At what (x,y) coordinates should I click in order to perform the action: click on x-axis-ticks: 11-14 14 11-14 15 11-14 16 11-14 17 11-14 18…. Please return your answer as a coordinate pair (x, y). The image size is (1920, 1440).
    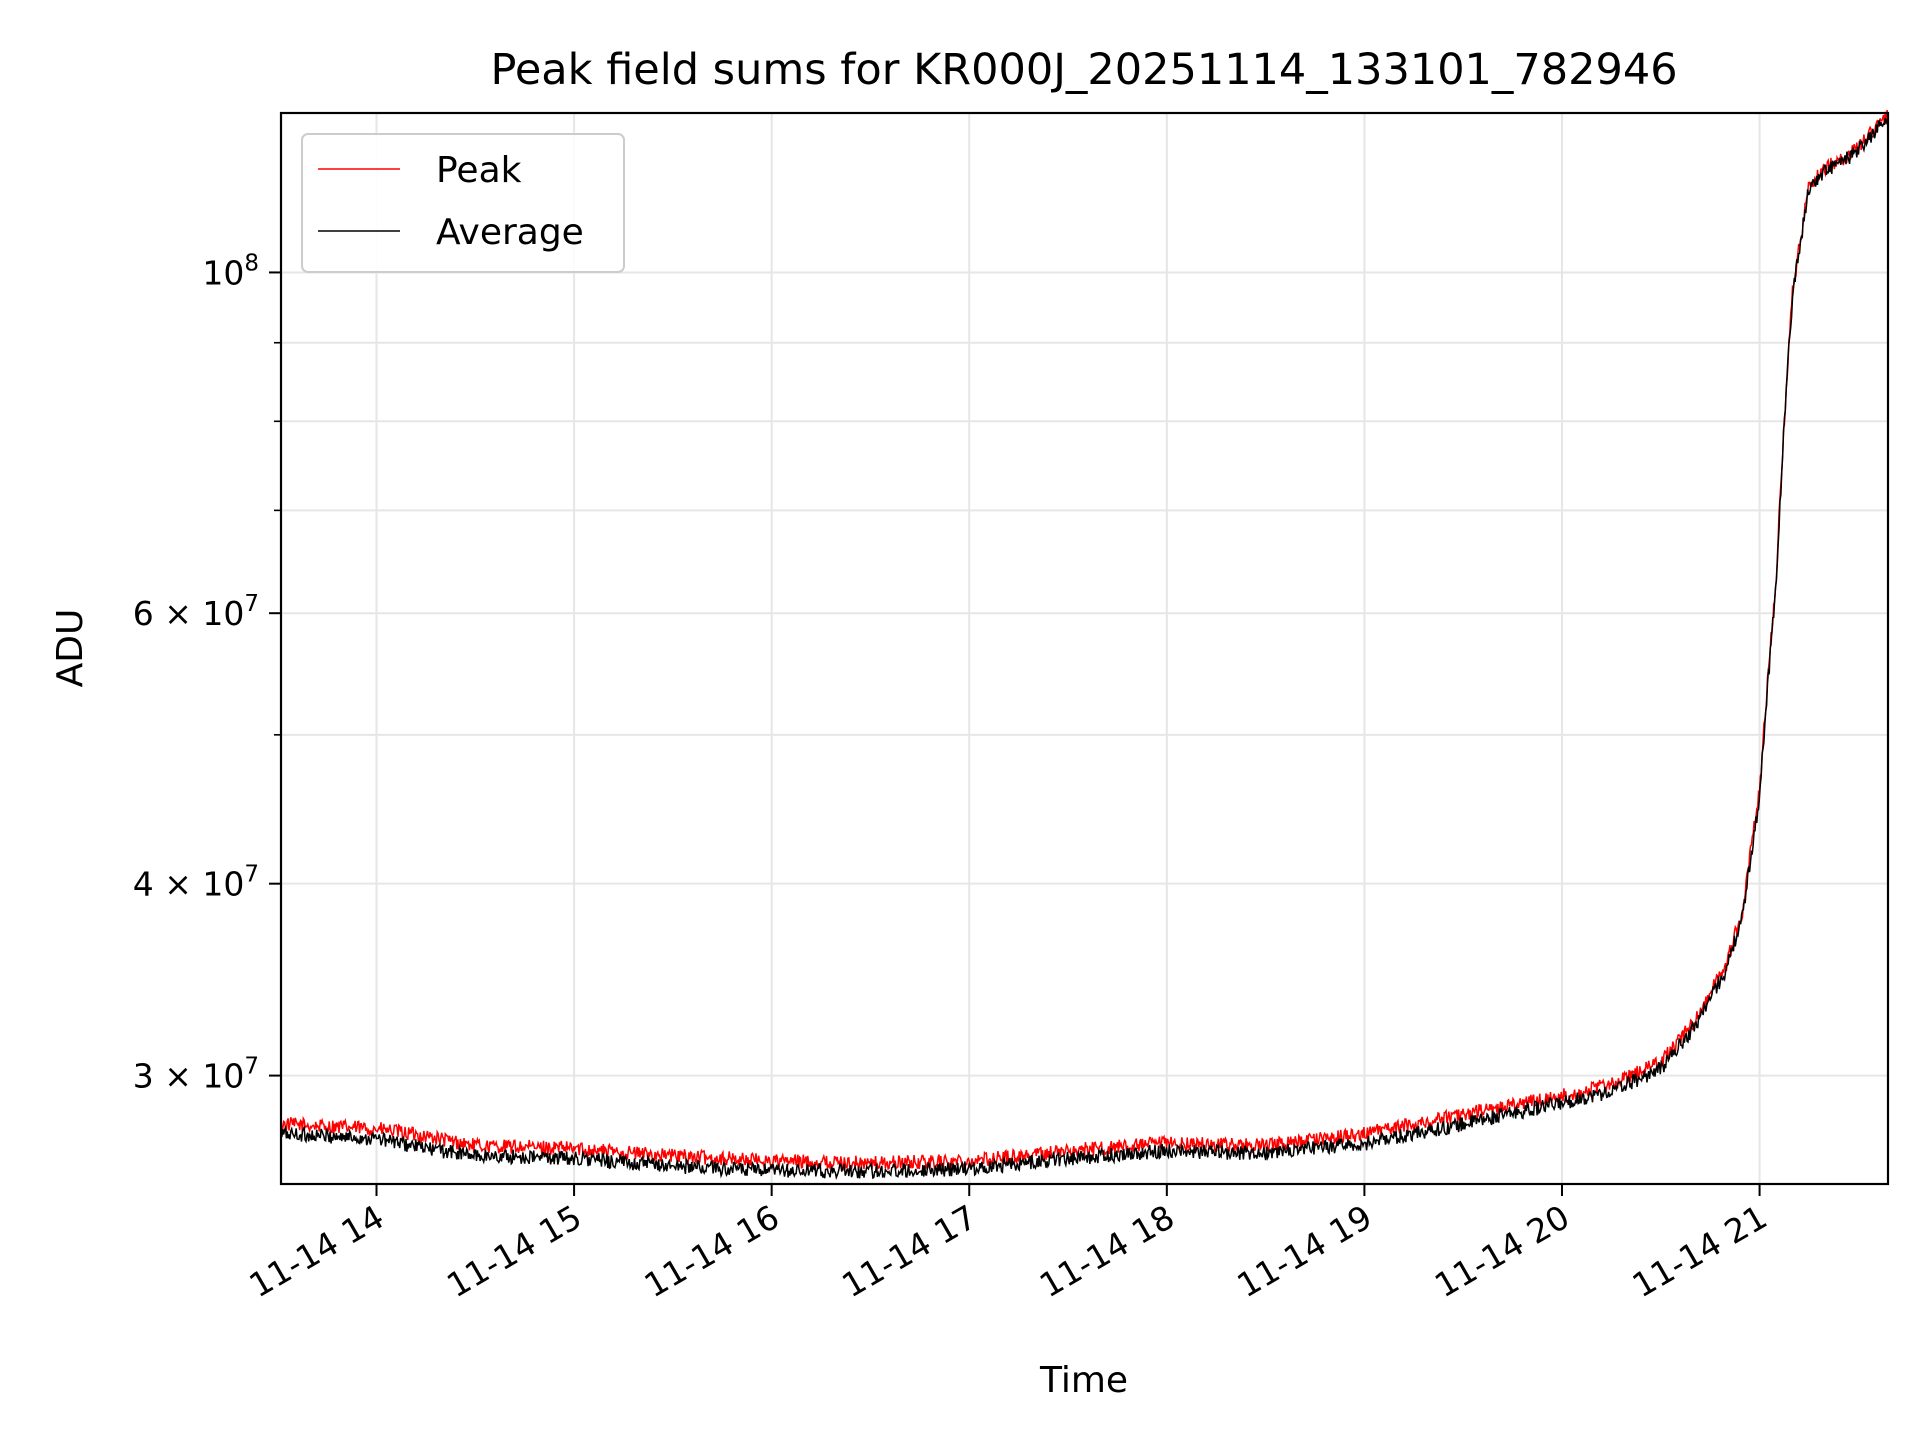
    Looking at the image, I should click on (1008, 1244).